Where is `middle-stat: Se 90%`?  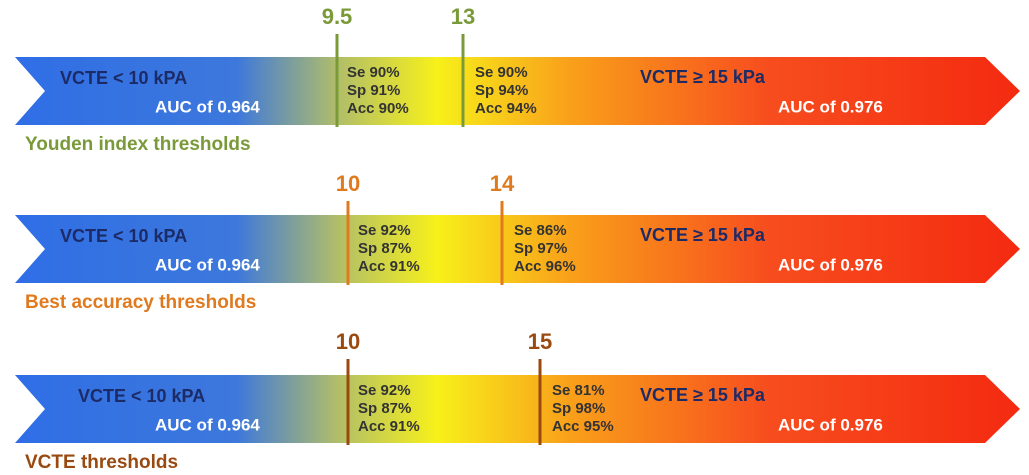
middle-stat: Se 90% is located at coordinates (373, 72).